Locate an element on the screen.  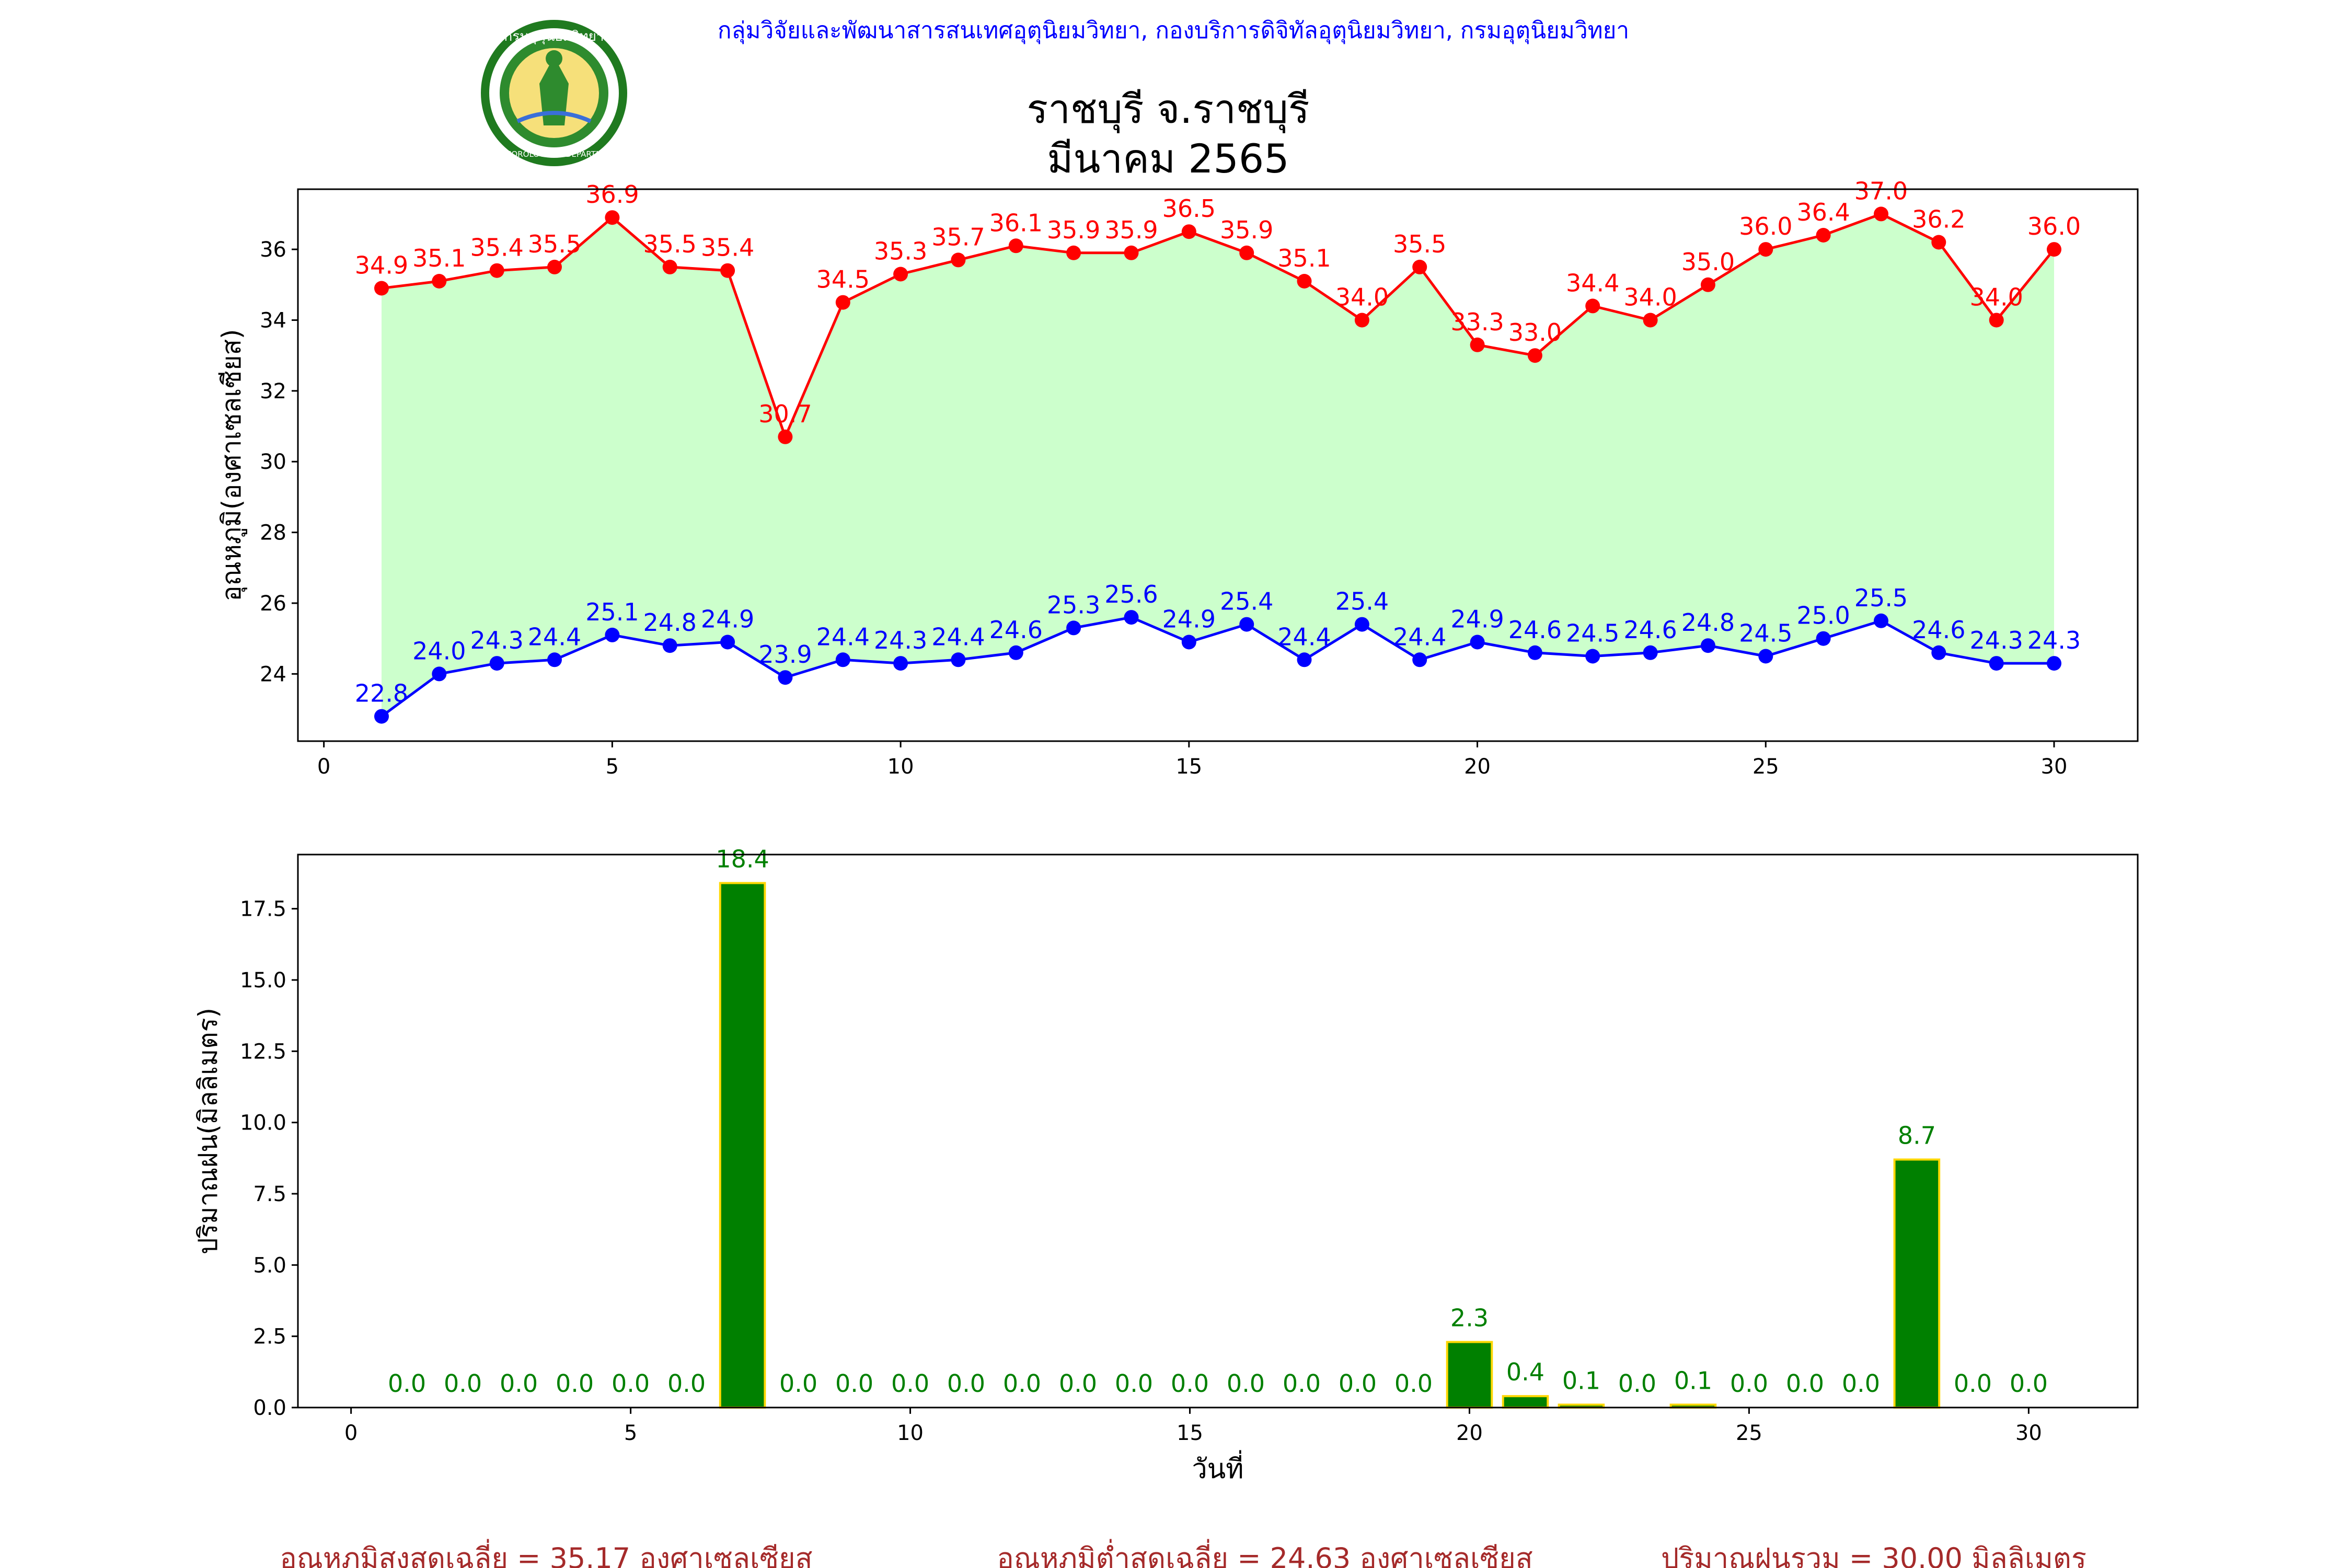
temperature-y-tick-label: 36 is located at coordinates (273, 250).